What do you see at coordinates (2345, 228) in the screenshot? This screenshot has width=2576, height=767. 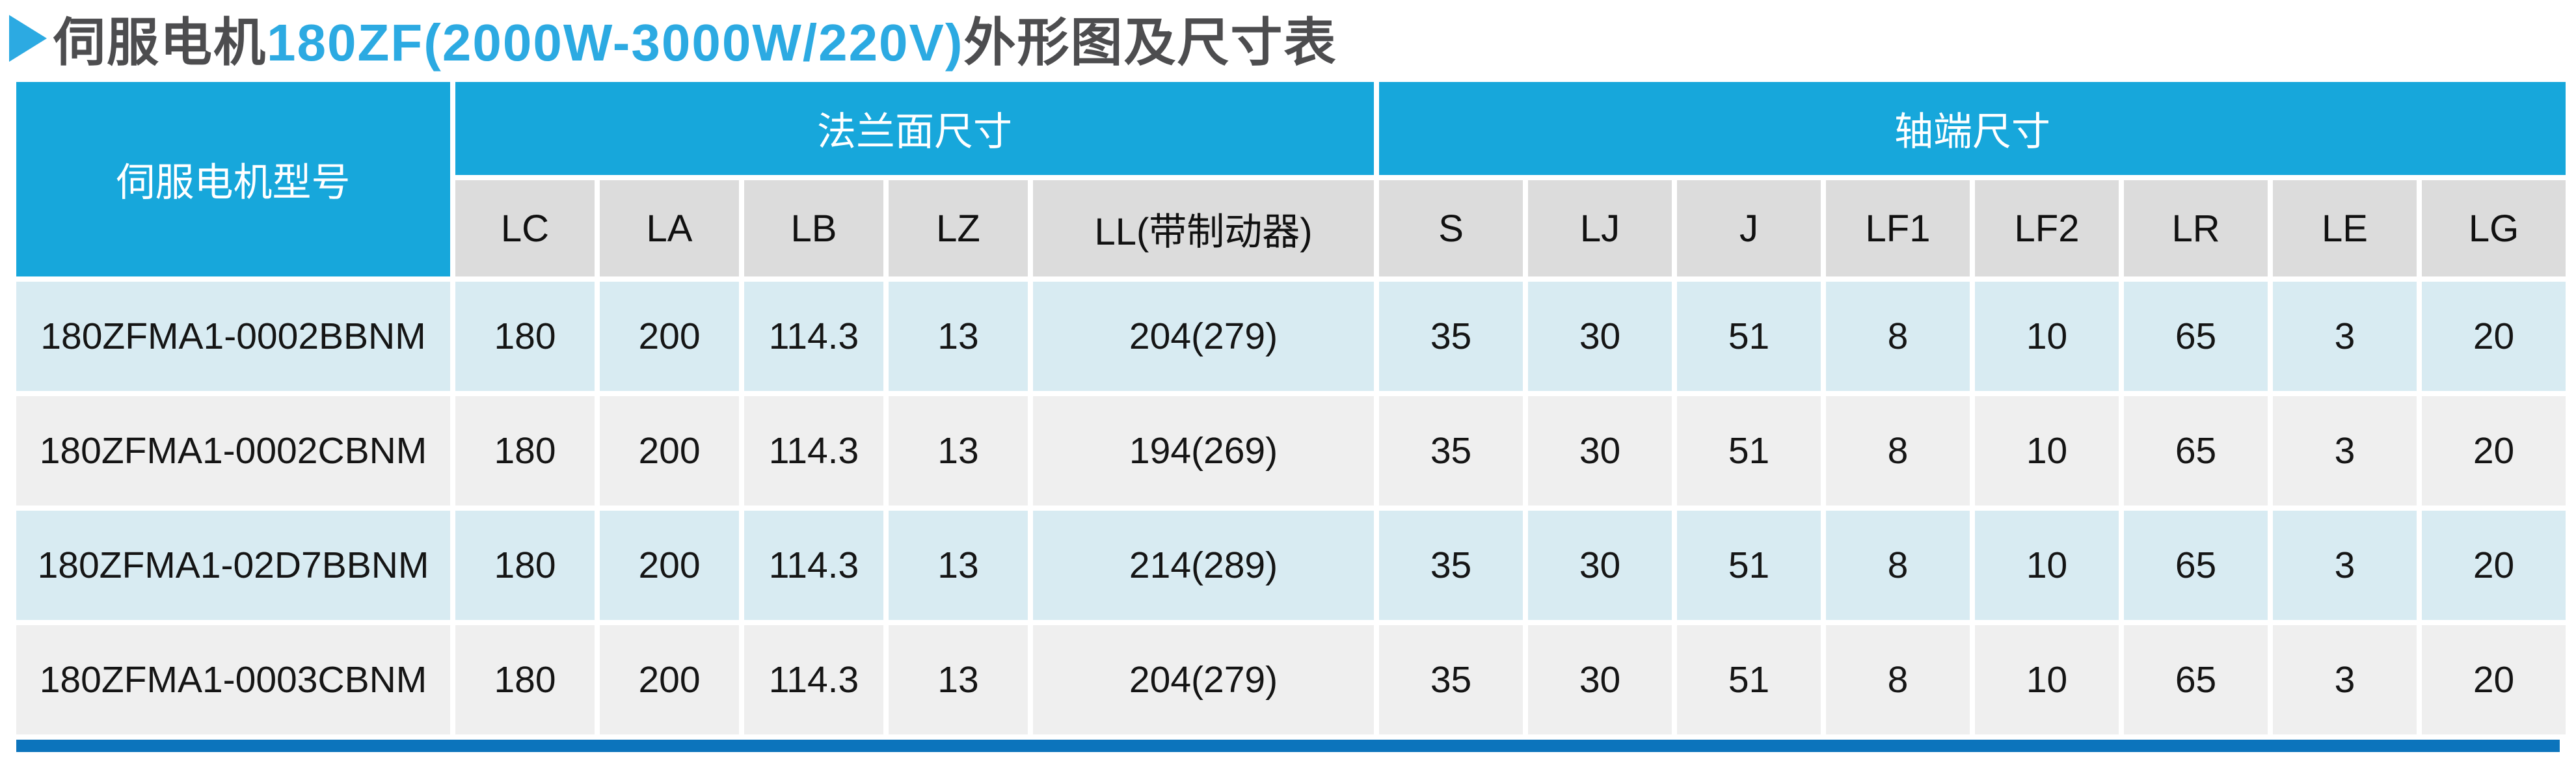 I see `column-header-le: LE` at bounding box center [2345, 228].